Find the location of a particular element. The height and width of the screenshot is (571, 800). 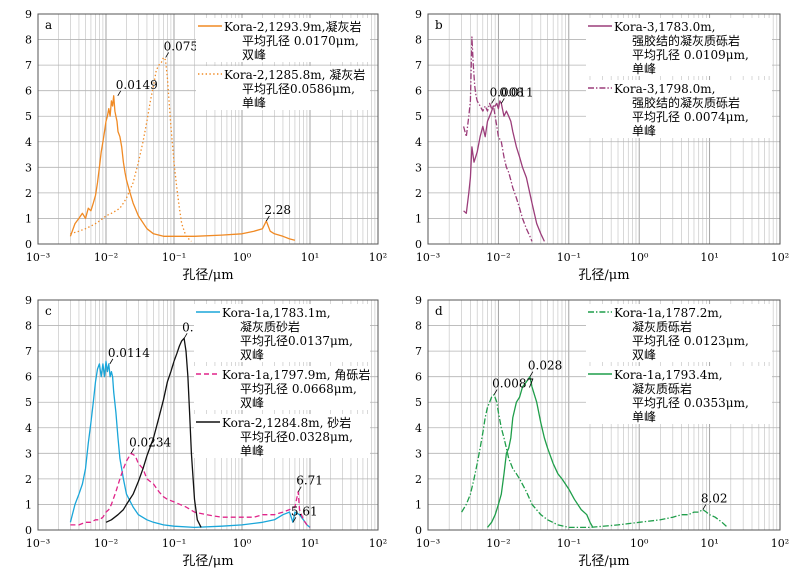

annotation-label: 8.02 is located at coordinates (714, 499).